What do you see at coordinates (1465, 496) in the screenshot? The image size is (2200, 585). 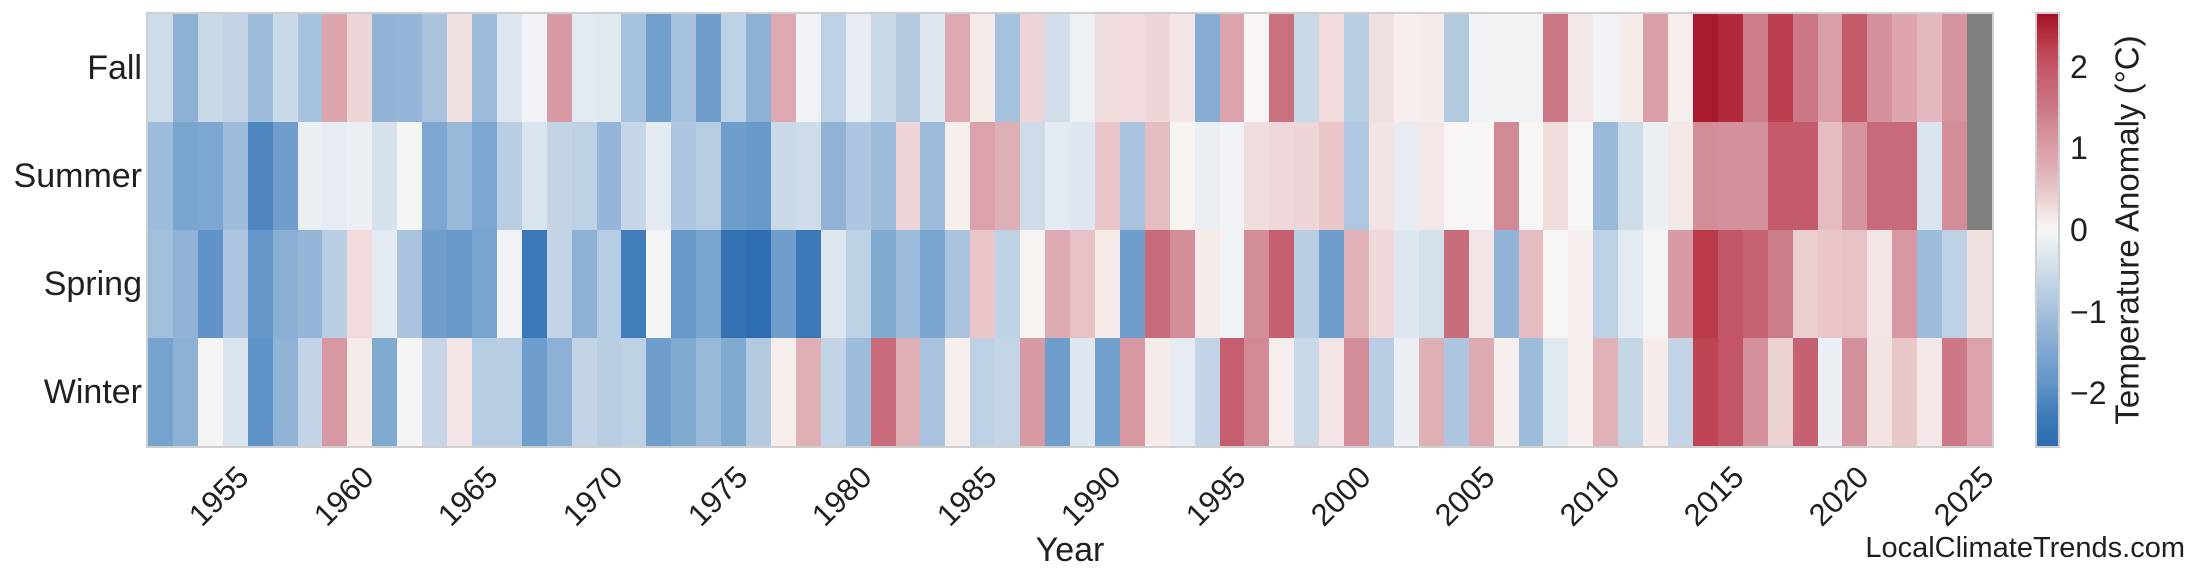 I see `x-tick-label: 2005` at bounding box center [1465, 496].